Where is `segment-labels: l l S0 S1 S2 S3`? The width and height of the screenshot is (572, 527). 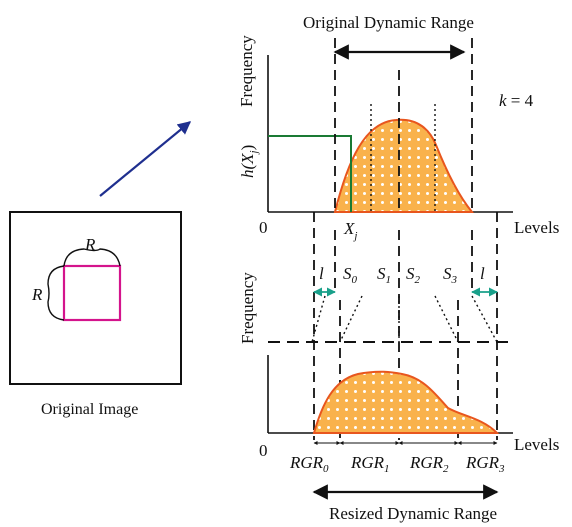
segment-labels: l l S0 S1 S2 S3 is located at coordinates (405, 280).